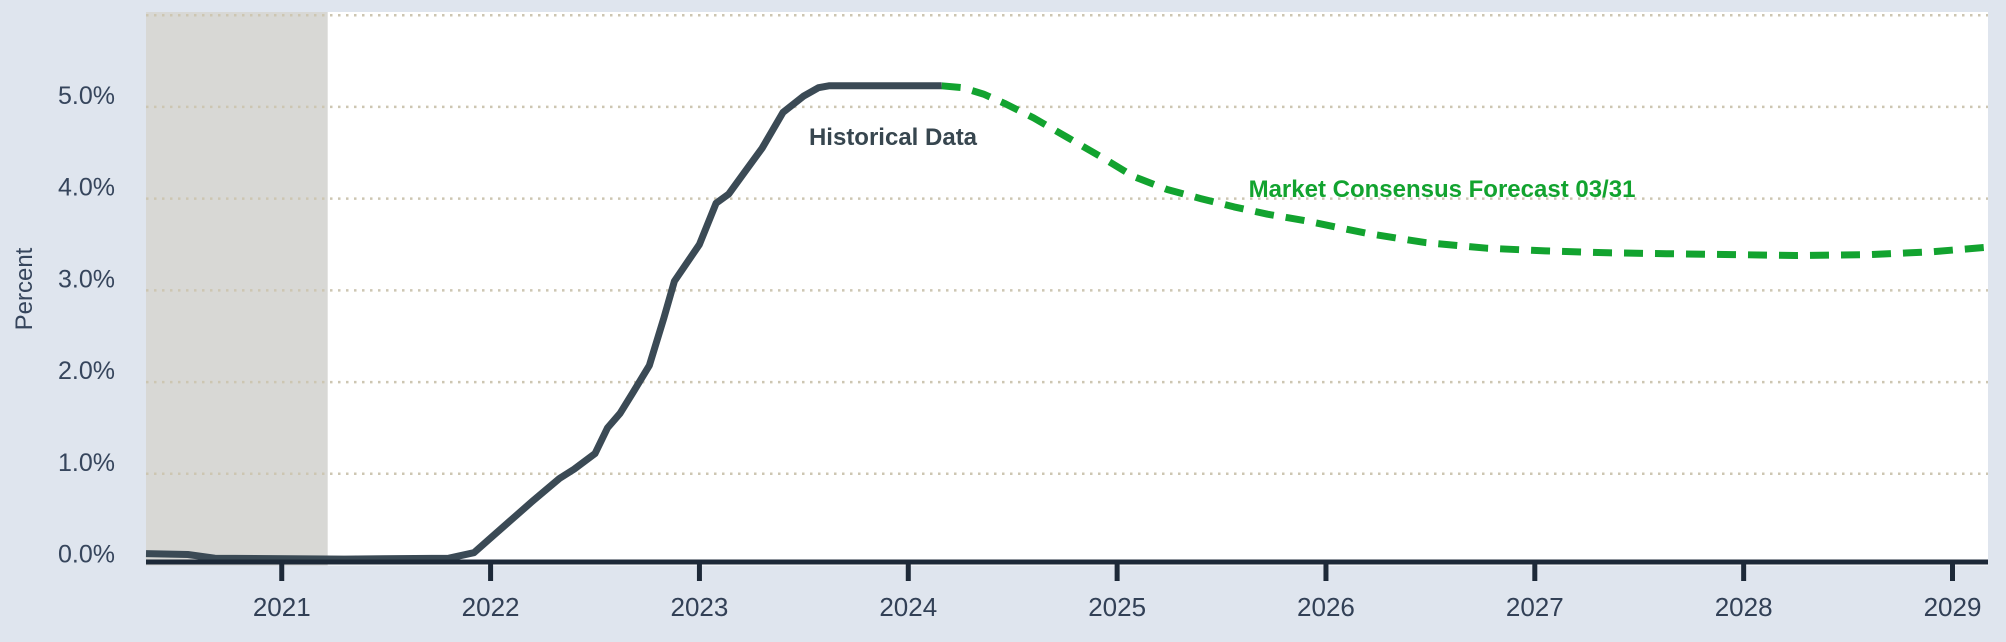 The width and height of the screenshot is (2006, 642). Describe the element at coordinates (1535, 607) in the screenshot. I see `x-tick-label: 2027` at that location.